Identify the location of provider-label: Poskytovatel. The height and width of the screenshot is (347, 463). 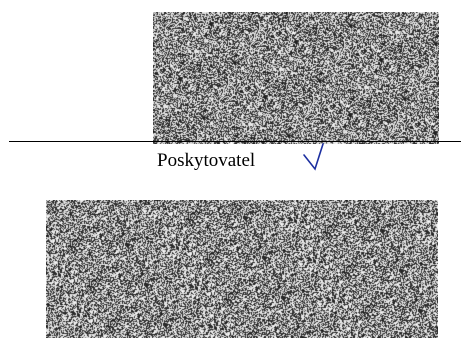
(206, 160).